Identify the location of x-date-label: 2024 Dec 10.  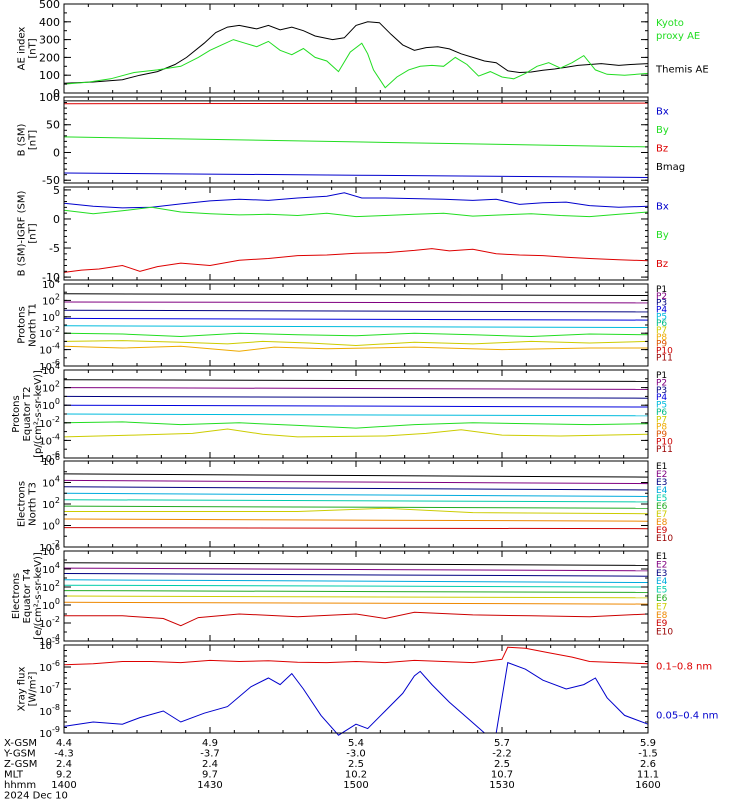
(36, 795).